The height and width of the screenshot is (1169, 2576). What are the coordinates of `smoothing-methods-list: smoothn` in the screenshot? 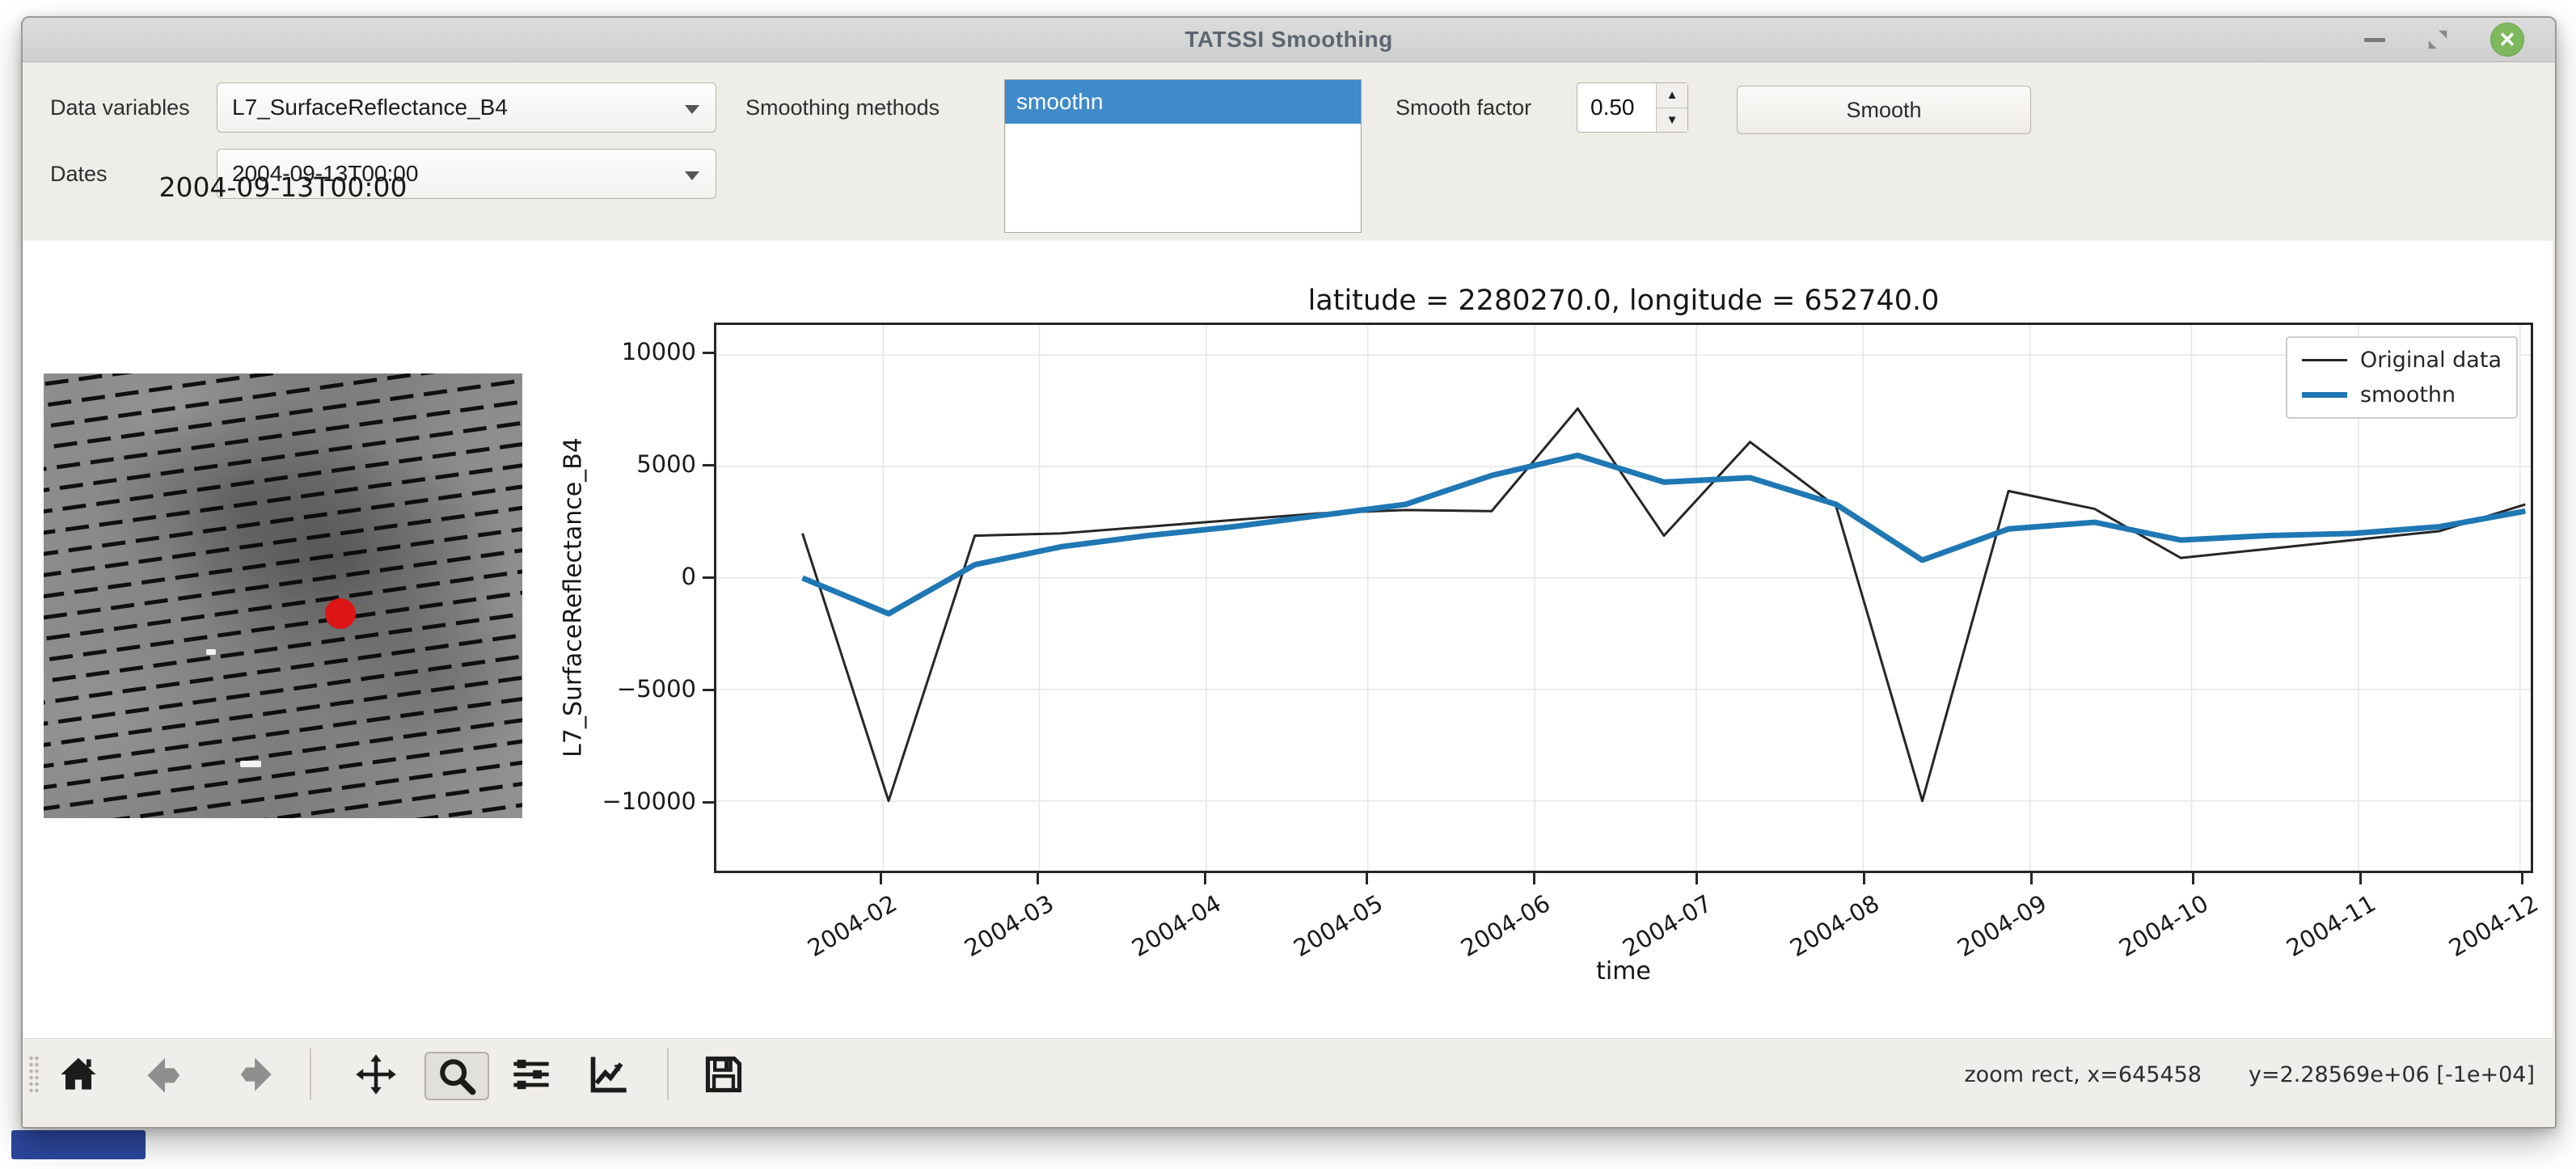 It's located at (1183, 156).